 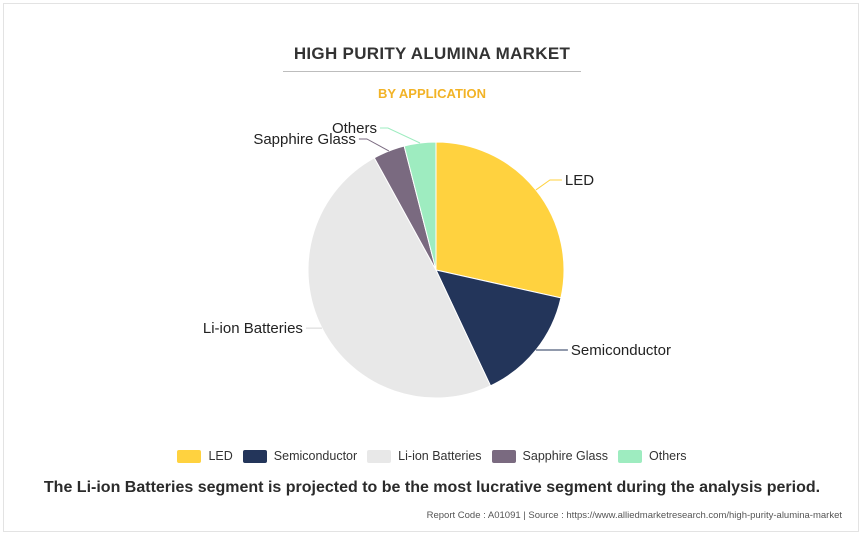 I want to click on pie-slice-others, so click(x=420, y=206).